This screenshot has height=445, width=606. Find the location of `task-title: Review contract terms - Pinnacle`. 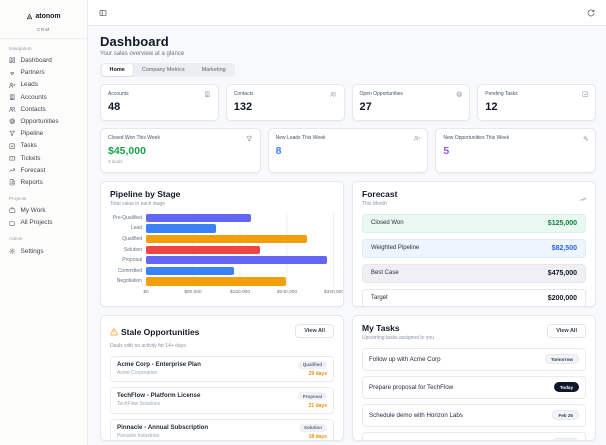

task-title: Review contract terms - Pinnacle is located at coordinates (414, 440).